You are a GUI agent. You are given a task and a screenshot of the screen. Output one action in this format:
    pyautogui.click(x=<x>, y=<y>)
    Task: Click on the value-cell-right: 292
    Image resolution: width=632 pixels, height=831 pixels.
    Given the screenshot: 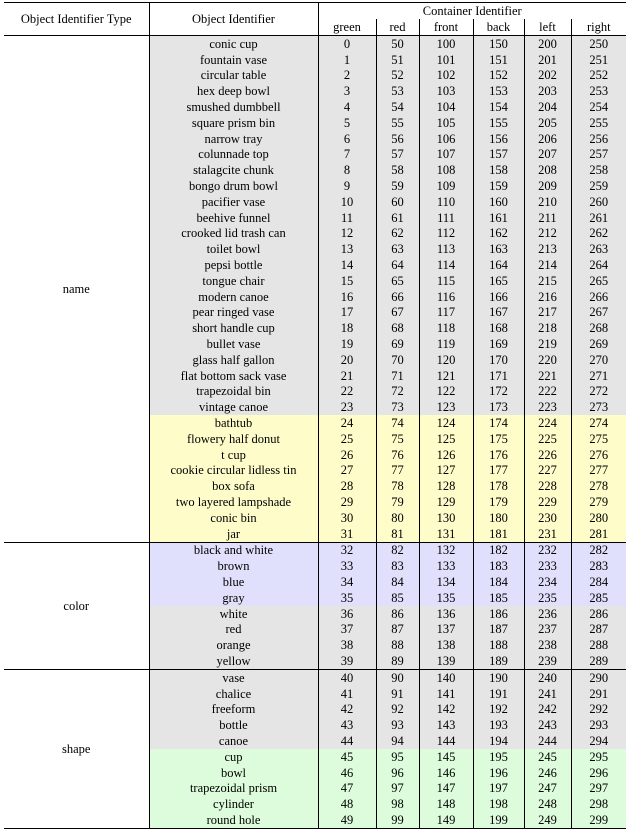 What is the action you would take?
    pyautogui.click(x=598, y=709)
    